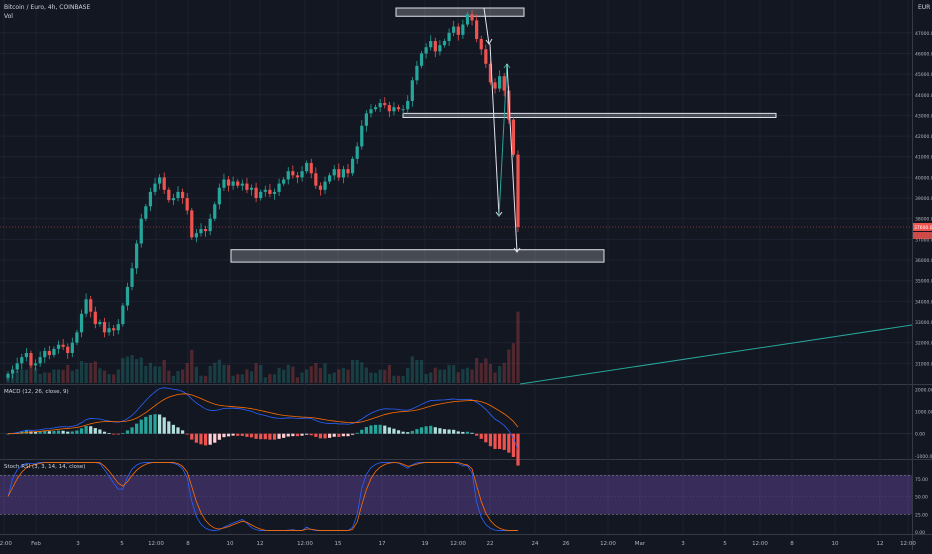 Image resolution: width=932 pixels, height=554 pixels. Describe the element at coordinates (923, 457) in the screenshot. I see `macd-y-tick-label: -1000.00` at that location.